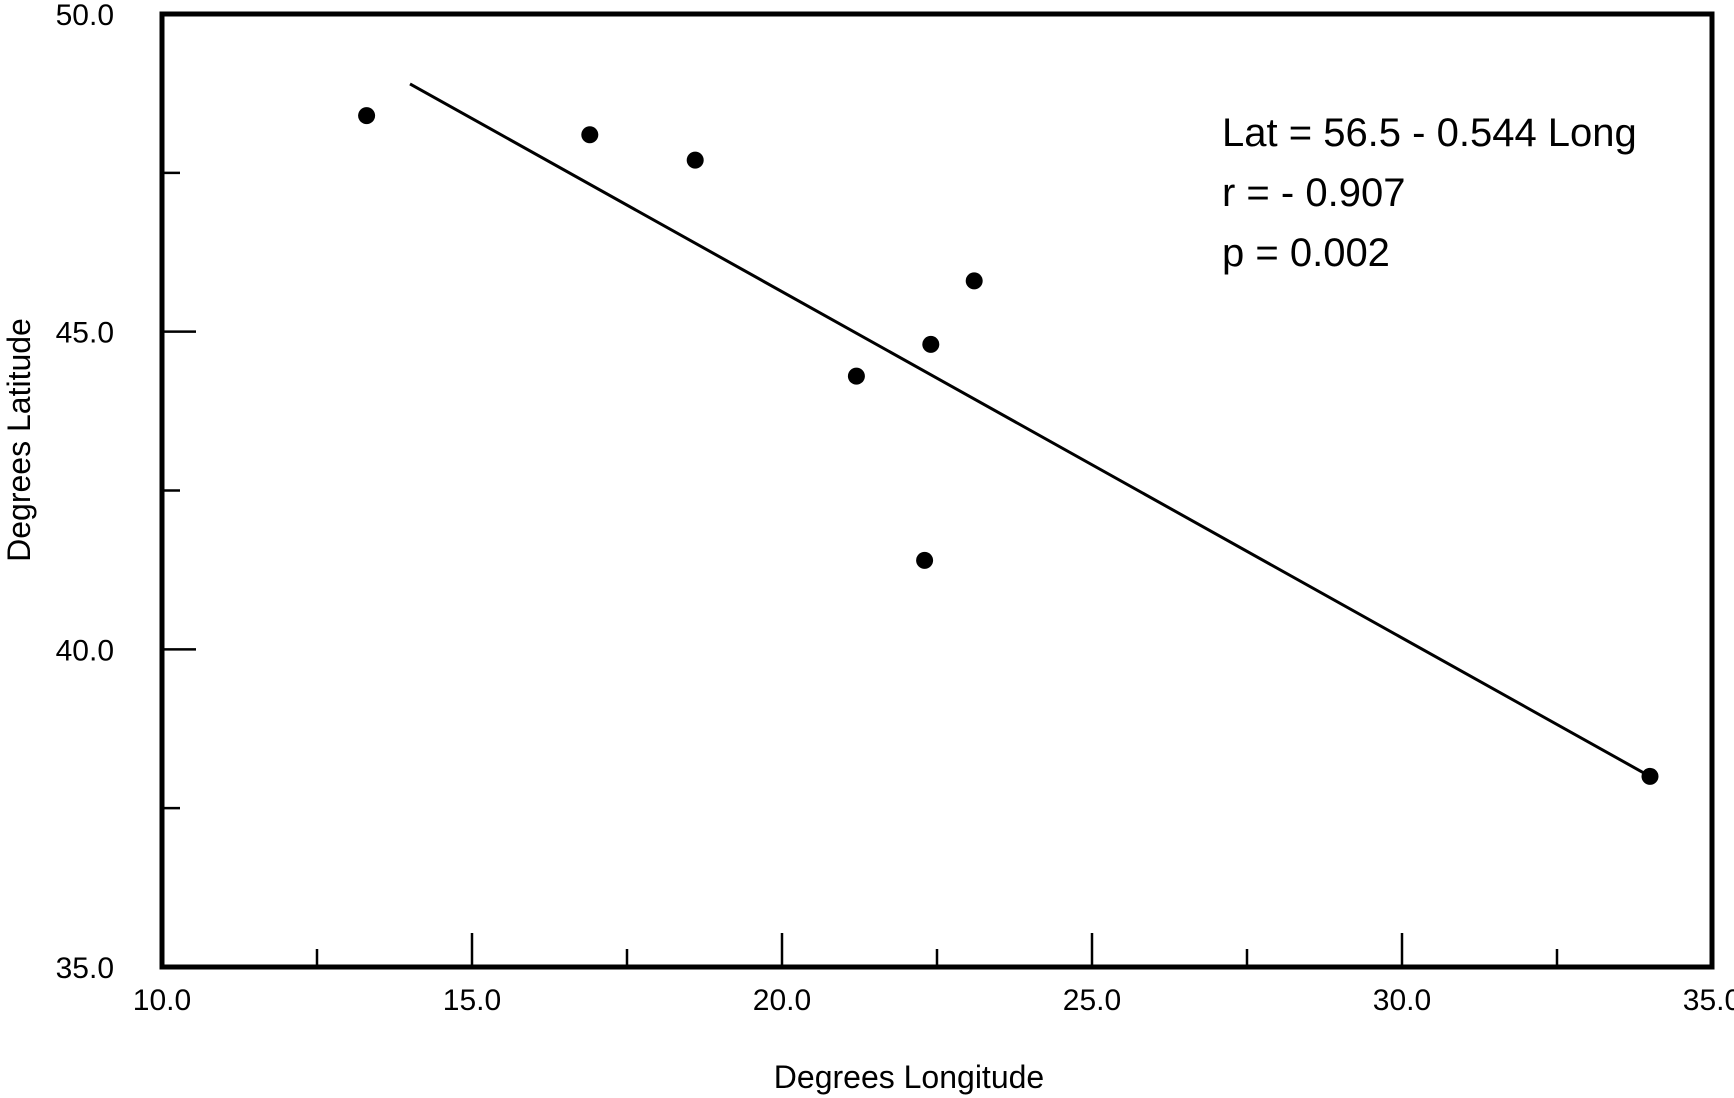 The width and height of the screenshot is (1734, 1098). What do you see at coordinates (1306, 253) in the screenshot?
I see `annotation-p: p = 0.002` at bounding box center [1306, 253].